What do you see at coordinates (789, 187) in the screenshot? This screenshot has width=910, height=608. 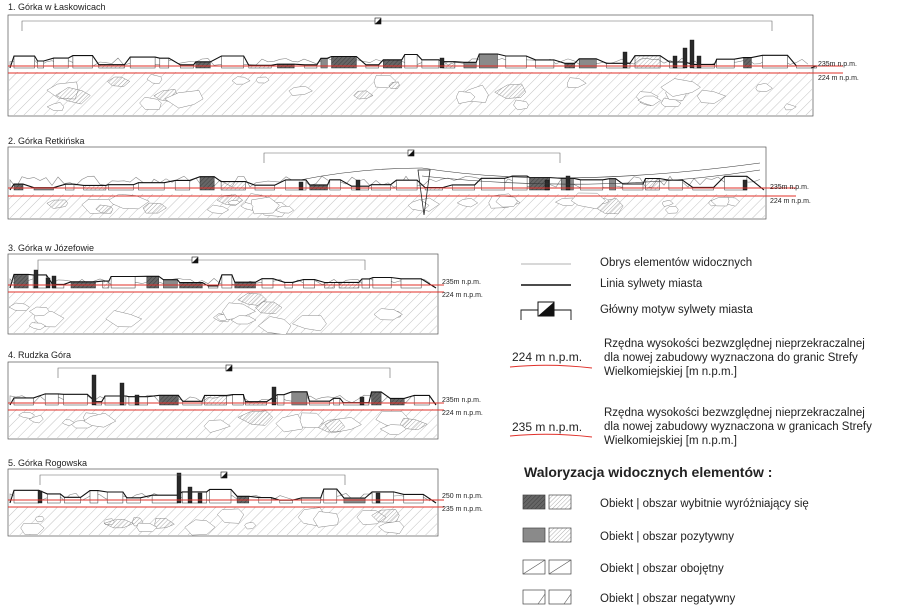 I see `elevation-upper-2: 235m n.p.m.` at bounding box center [789, 187].